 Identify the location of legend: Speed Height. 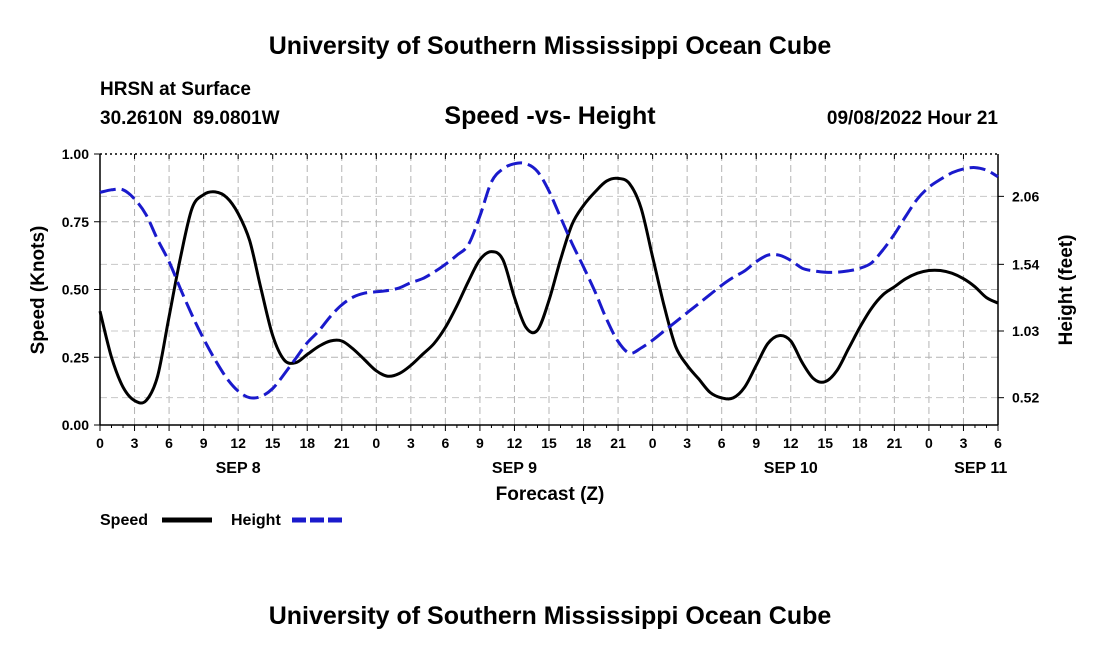
(221, 520).